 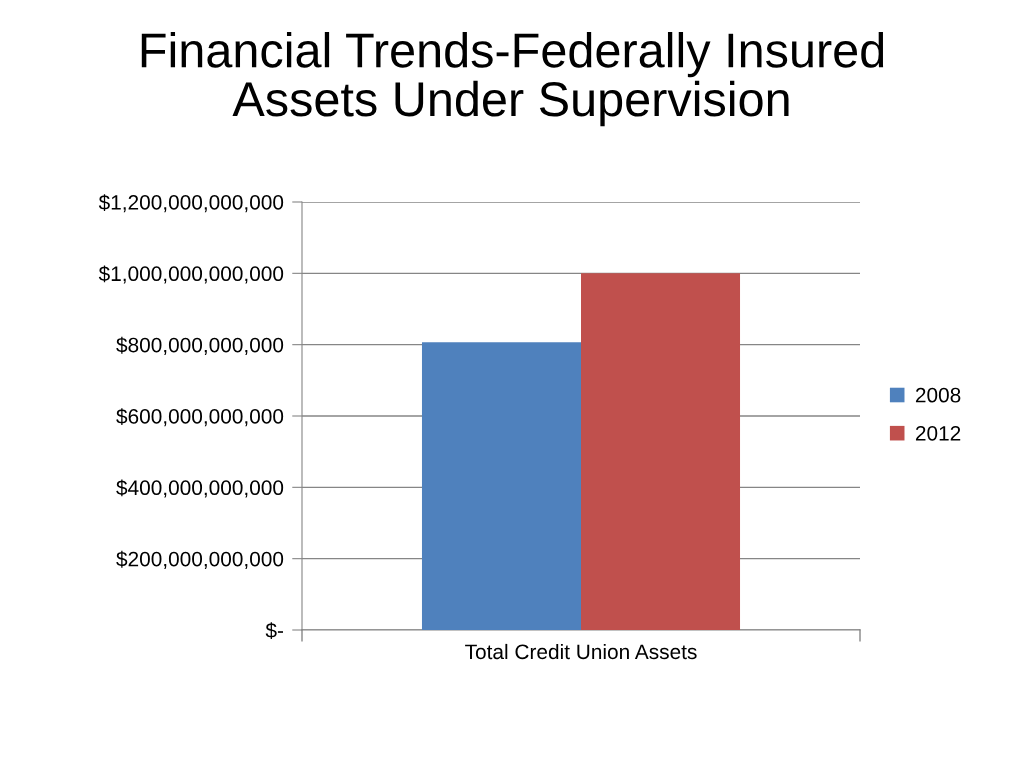 What do you see at coordinates (938, 433) in the screenshot?
I see `legend-label: 2012` at bounding box center [938, 433].